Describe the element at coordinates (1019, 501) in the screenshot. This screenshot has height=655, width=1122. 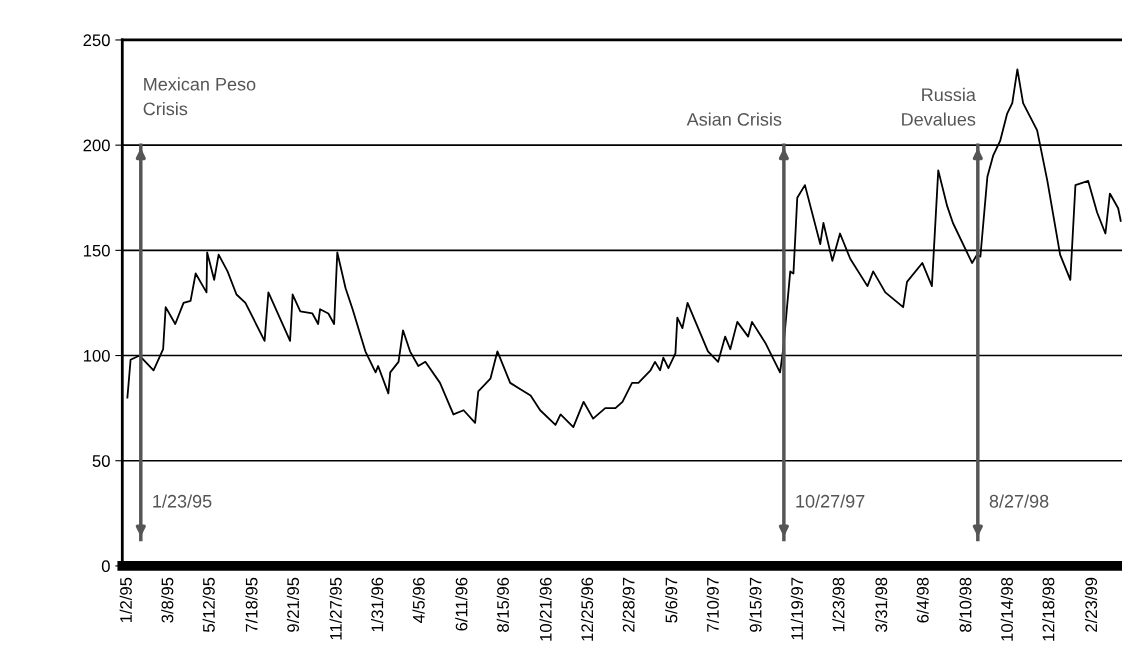
I see `annotation: 8/27/98` at that location.